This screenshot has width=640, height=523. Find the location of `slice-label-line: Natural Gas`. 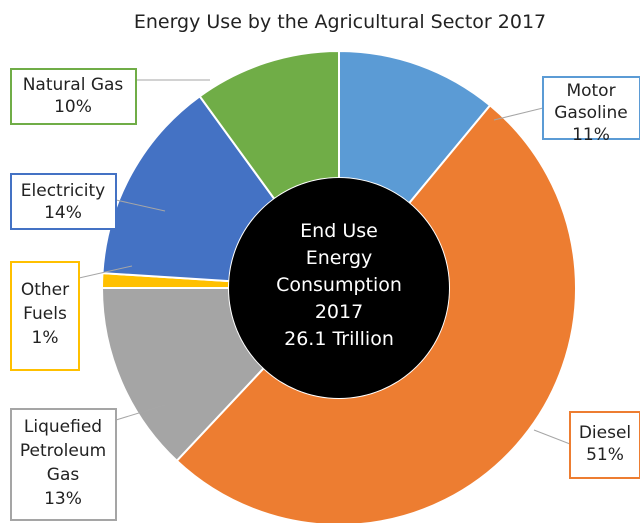

slice-label-line: Natural Gas is located at coordinates (73, 85).